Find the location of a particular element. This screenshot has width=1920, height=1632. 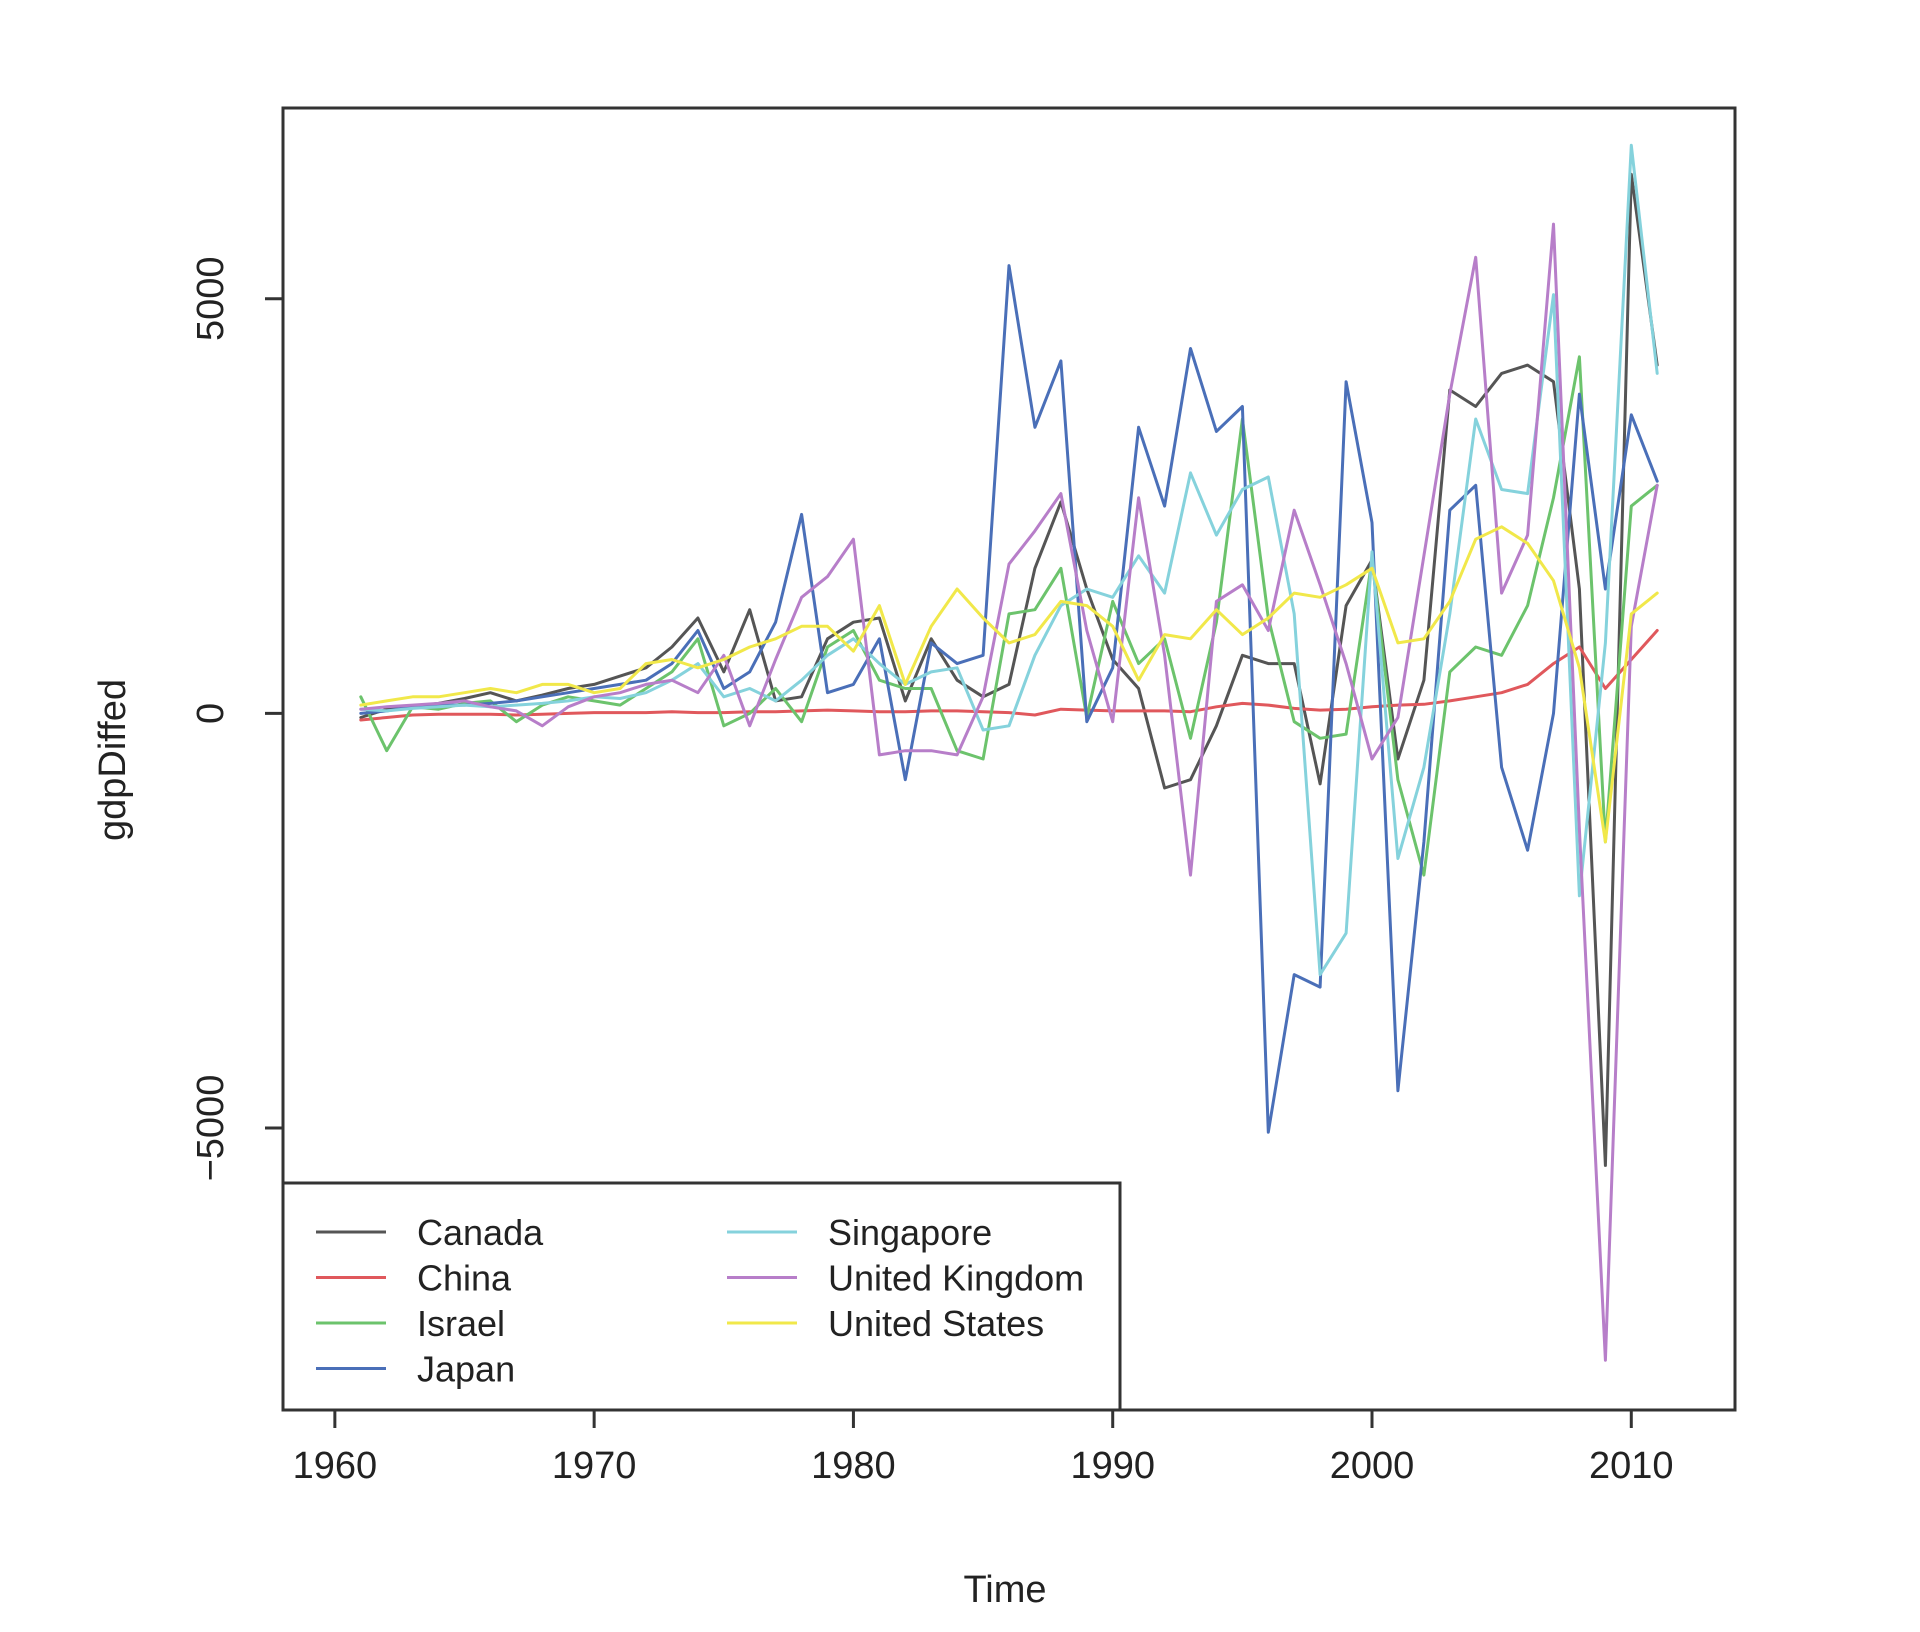

x-tick-label: 2010 is located at coordinates (1631, 1466).